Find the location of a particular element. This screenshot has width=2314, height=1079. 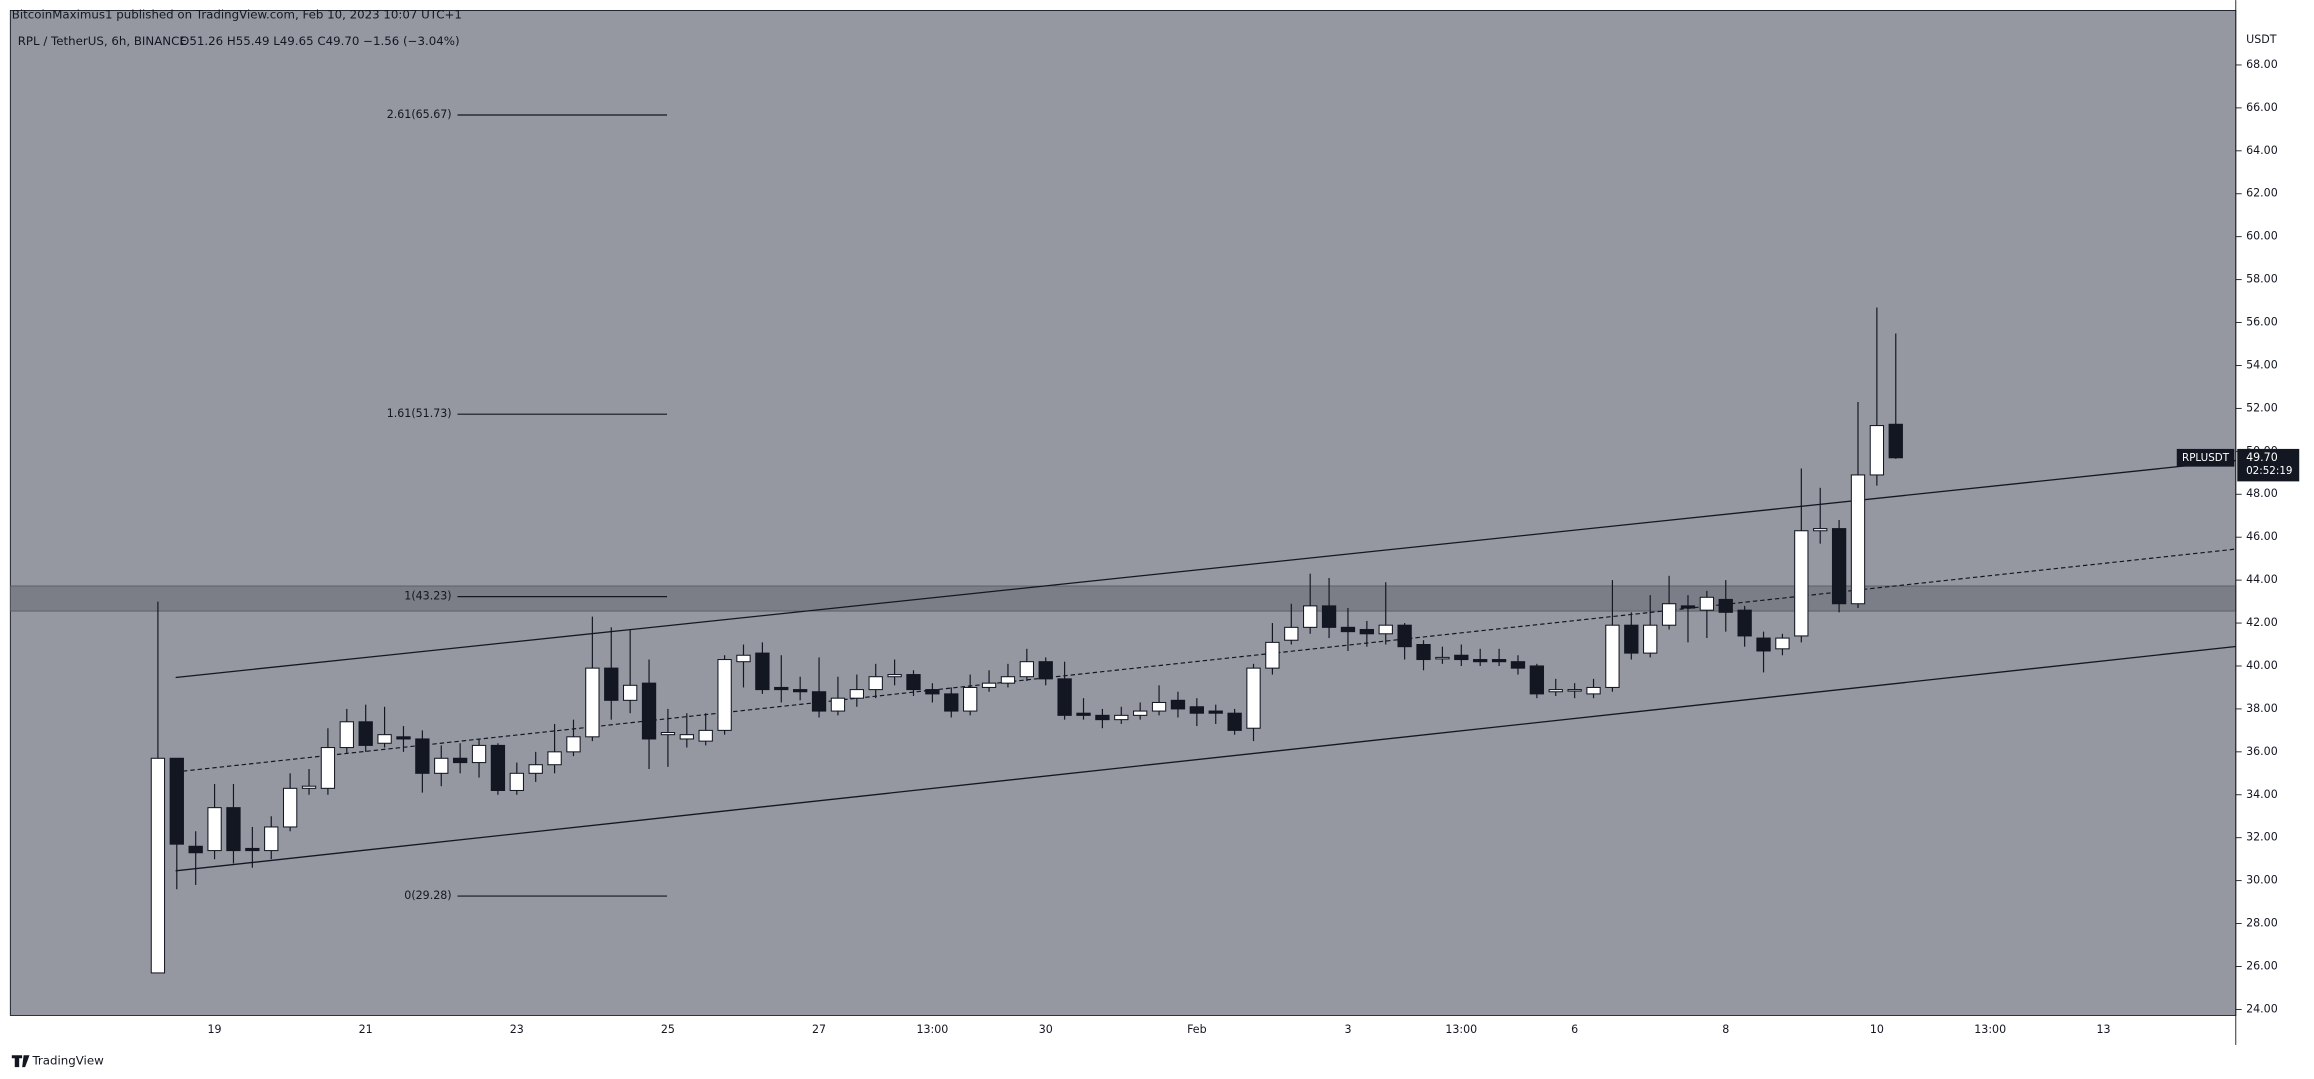

resistance-zone is located at coordinates (1123, 598).